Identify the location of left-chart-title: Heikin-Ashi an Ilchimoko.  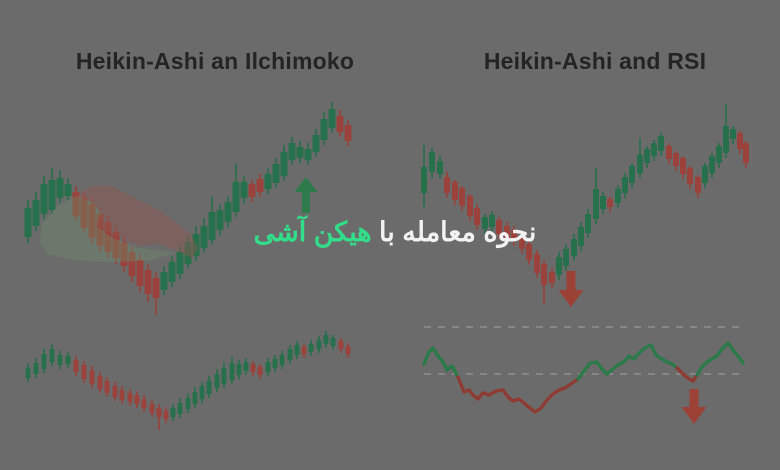
(215, 61).